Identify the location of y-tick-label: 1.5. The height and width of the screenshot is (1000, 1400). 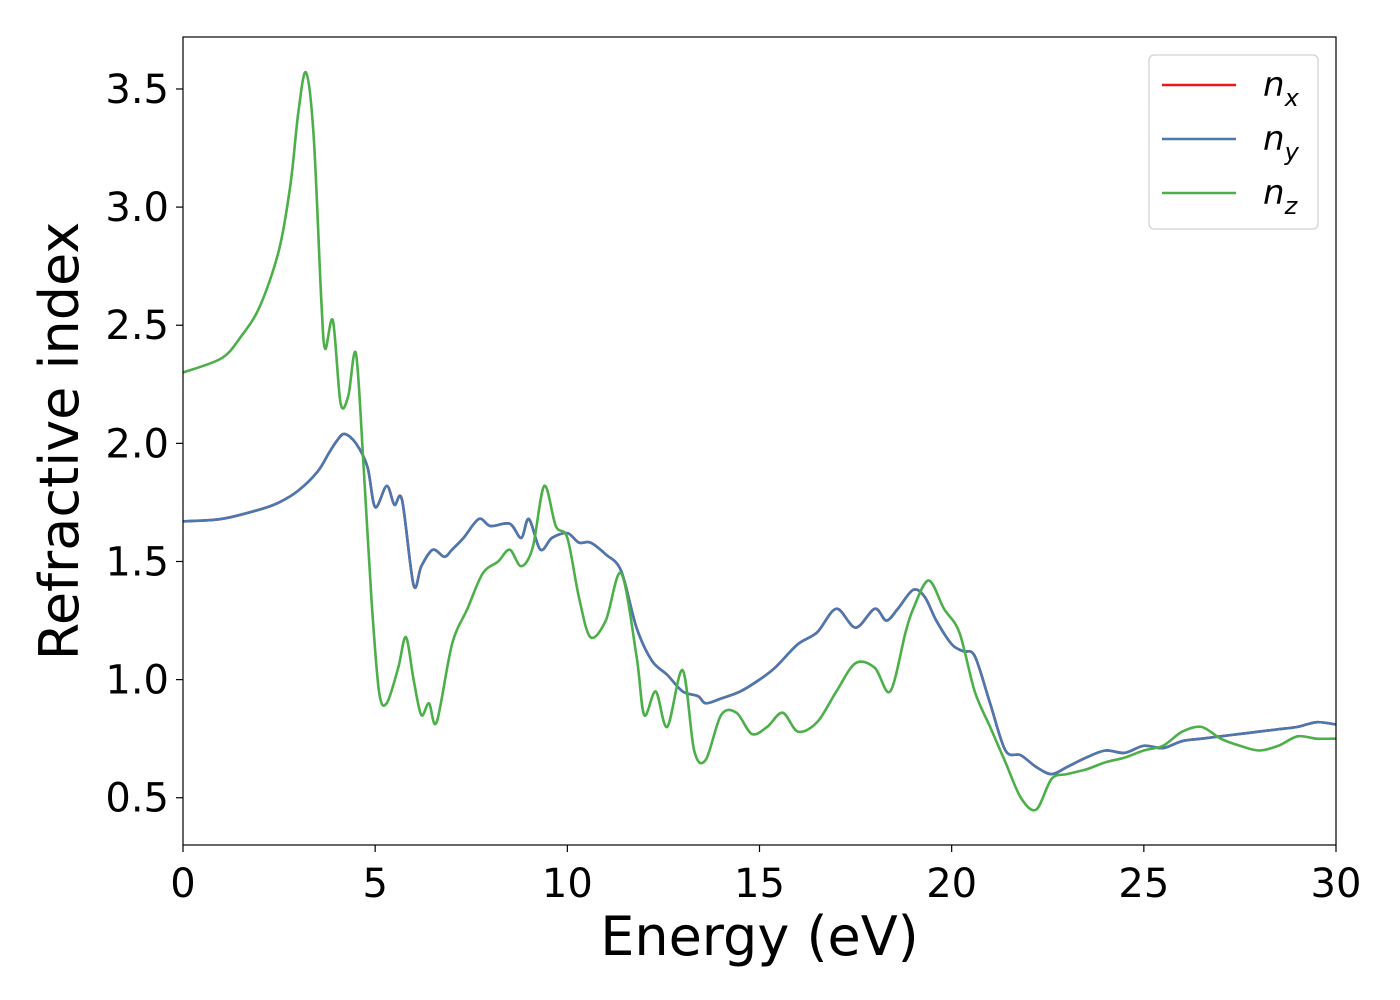
(137, 562).